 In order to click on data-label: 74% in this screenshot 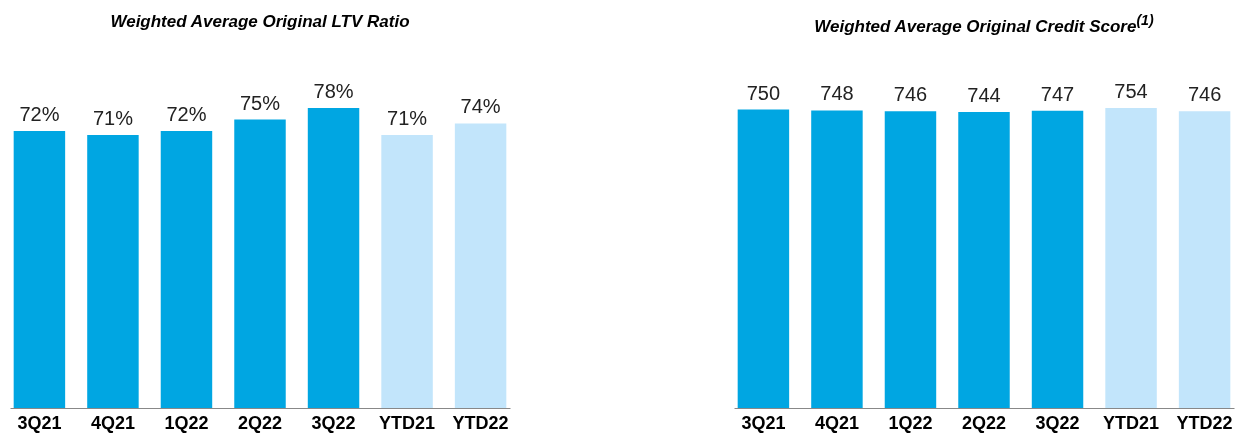, I will do `click(480, 106)`.